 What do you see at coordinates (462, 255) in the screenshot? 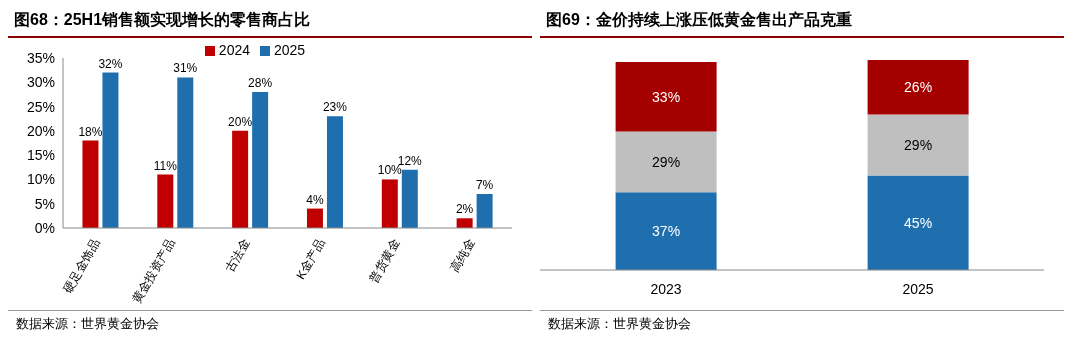
I see `x-tick-label: 高纯金` at bounding box center [462, 255].